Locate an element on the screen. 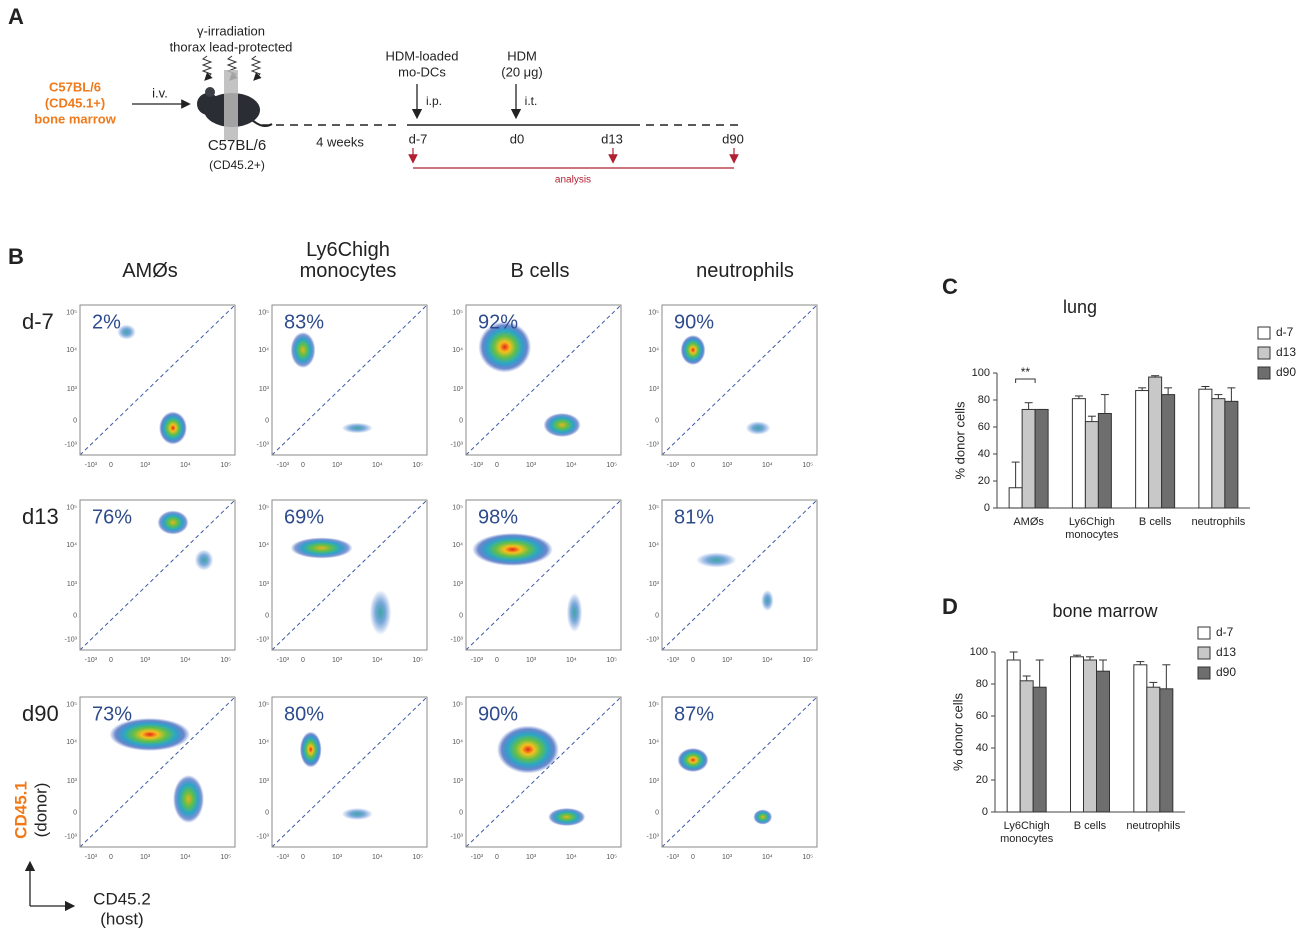  column-header-box: AMØs is located at coordinates (150, 271).